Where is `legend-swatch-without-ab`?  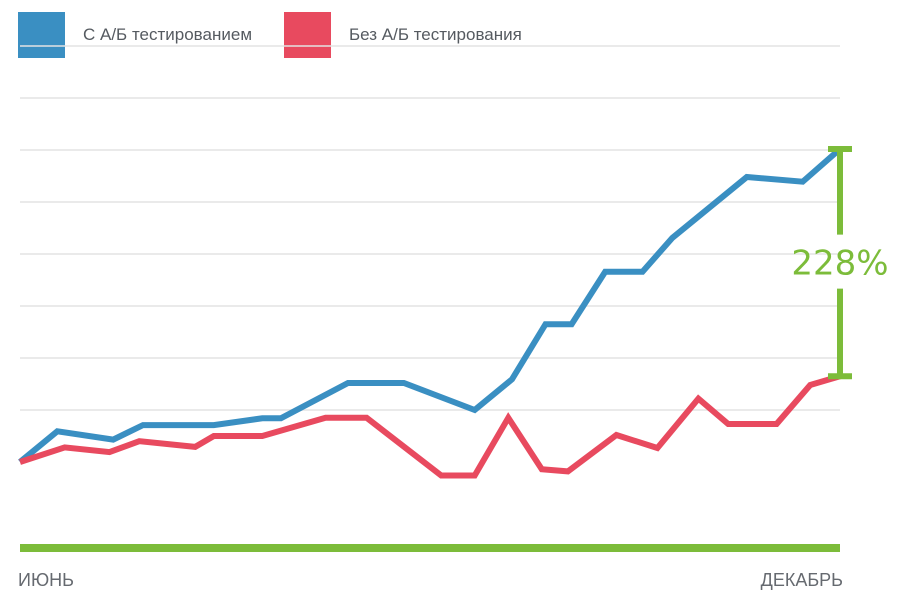
legend-swatch-without-ab is located at coordinates (308, 35).